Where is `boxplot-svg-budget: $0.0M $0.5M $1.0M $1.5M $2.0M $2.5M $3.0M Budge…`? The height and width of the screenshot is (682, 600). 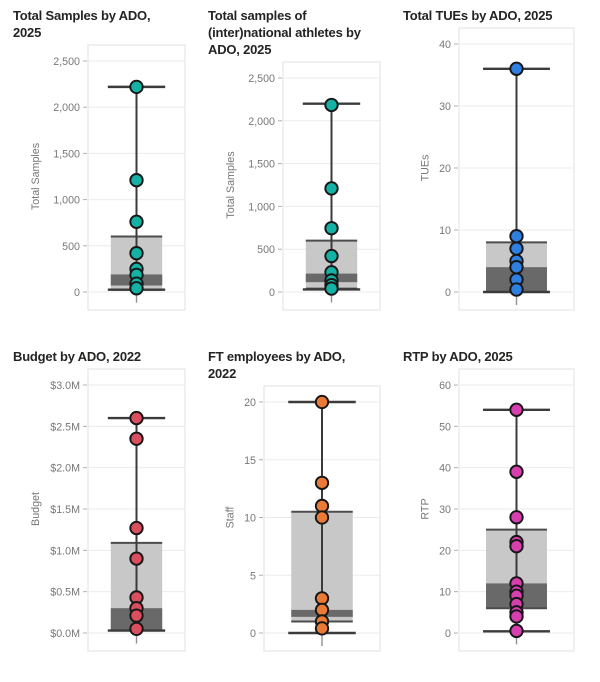
boxplot-svg-budget: $0.0M $0.5M $1.0M $1.5M $2.0M $2.5M $3.0M Budge… is located at coordinates (101, 510).